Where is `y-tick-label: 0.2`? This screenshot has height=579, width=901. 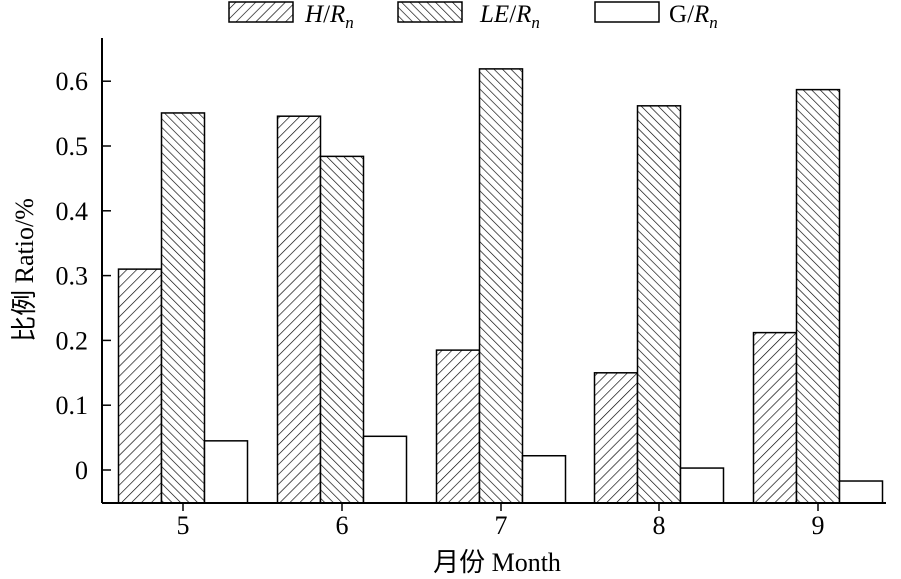 y-tick-label: 0.2 is located at coordinates (72, 340).